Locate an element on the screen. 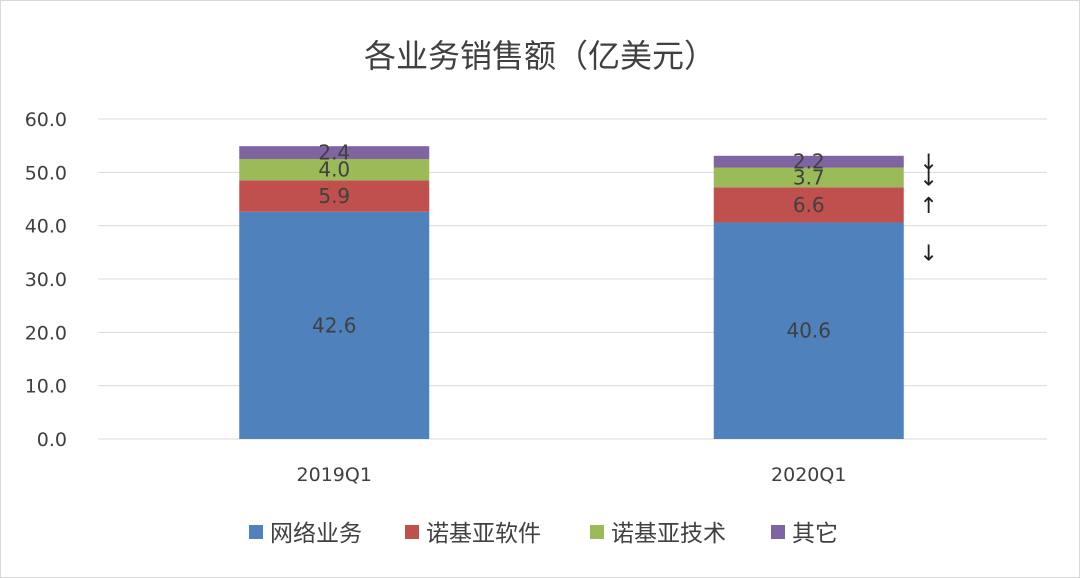 The height and width of the screenshot is (578, 1080). legend: 网络业务 诺基亚软件 诺基亚技术 其它 is located at coordinates (543, 534).